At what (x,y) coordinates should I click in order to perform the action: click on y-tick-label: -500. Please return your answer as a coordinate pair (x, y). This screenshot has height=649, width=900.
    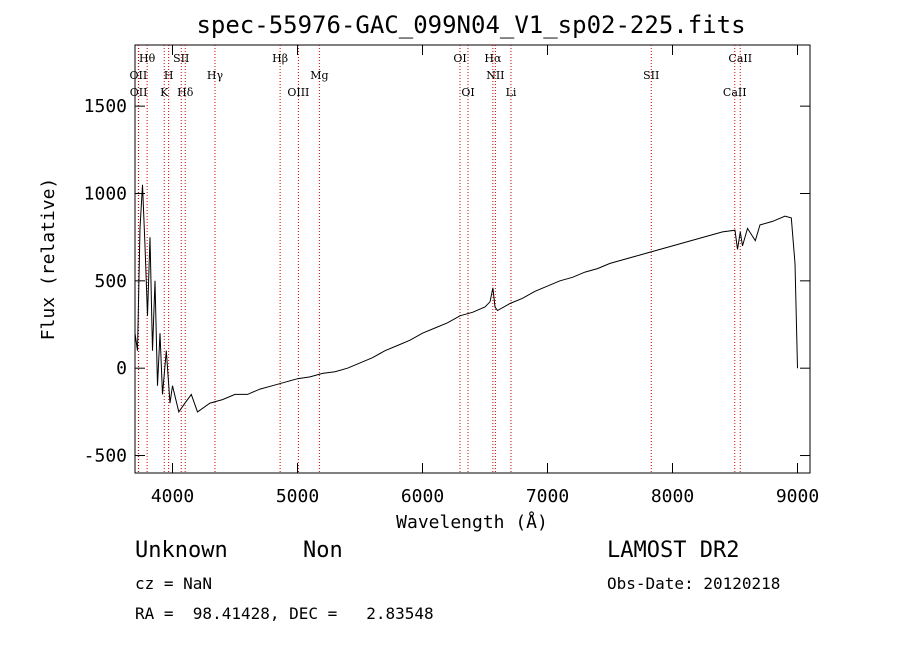
    Looking at the image, I should click on (105, 456).